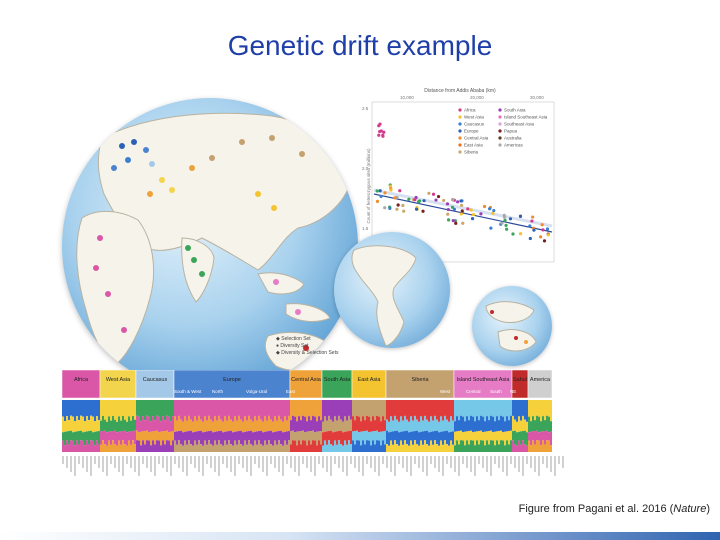 Image resolution: width=720 pixels, height=540 pixels. I want to click on region-label: Africa, so click(81, 380).